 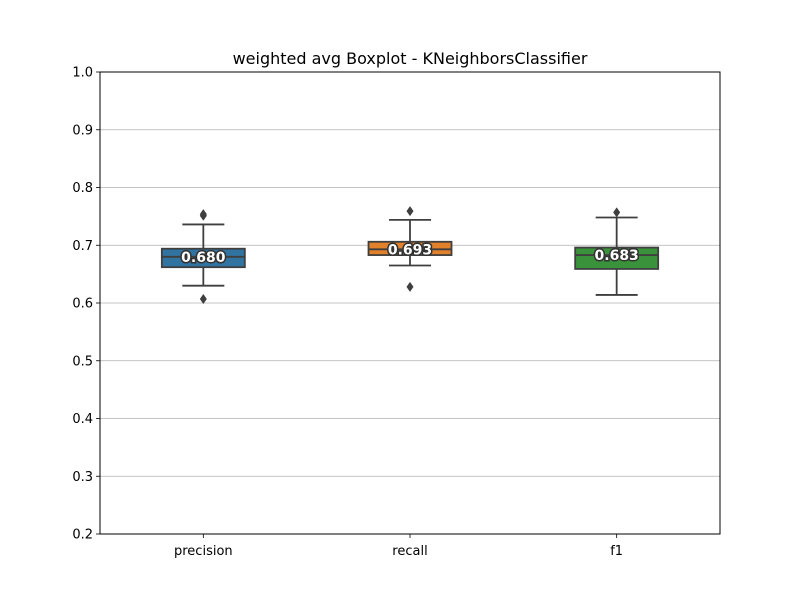 What do you see at coordinates (82, 73) in the screenshot?
I see `y-tick-label: 1.0` at bounding box center [82, 73].